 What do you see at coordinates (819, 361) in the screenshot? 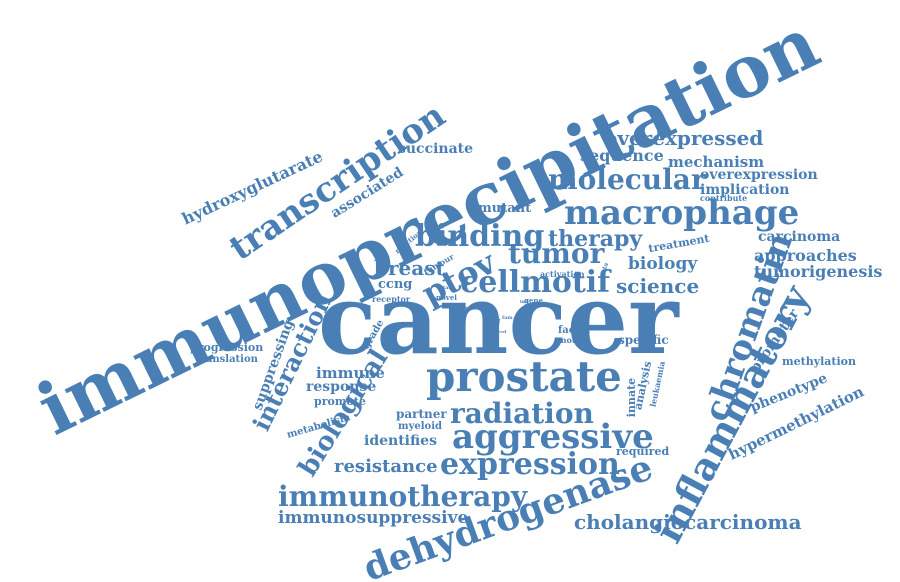
I see `word-methylation: methylation` at bounding box center [819, 361].